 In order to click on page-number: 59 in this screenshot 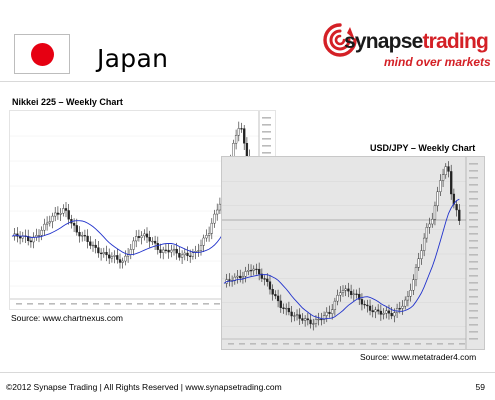, I will do `click(480, 387)`.